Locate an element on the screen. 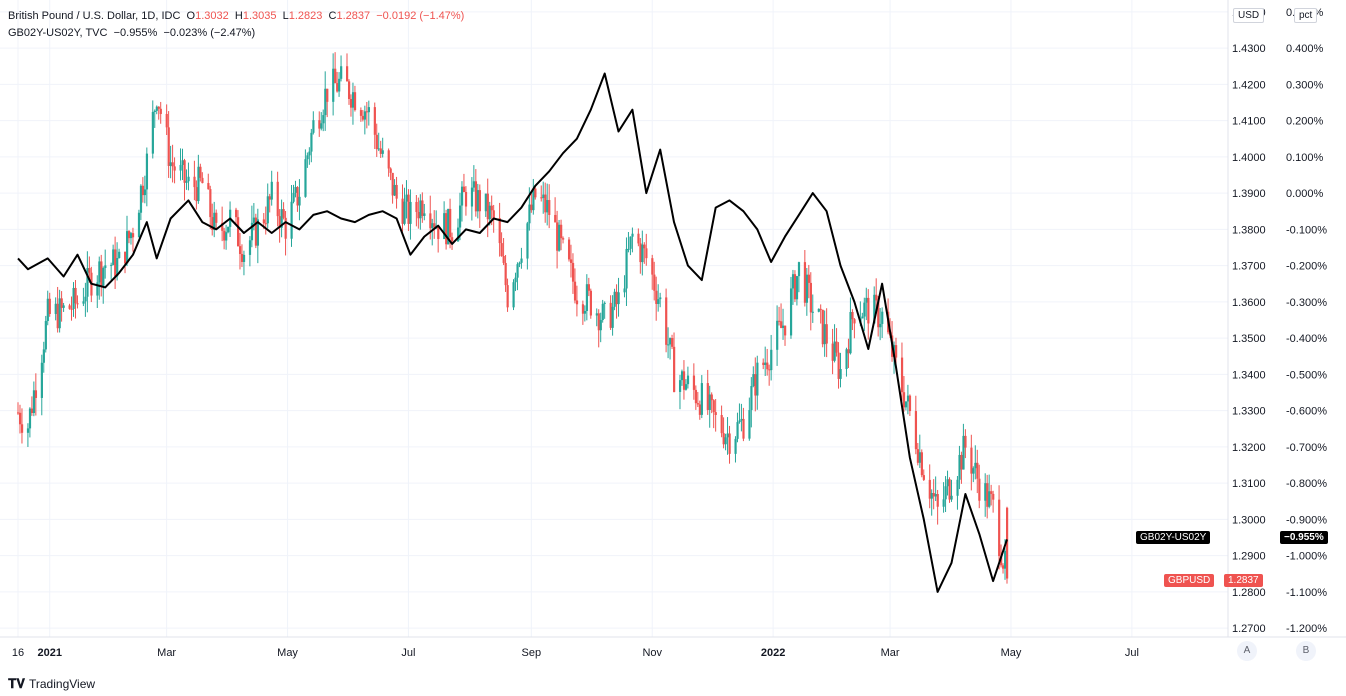 The image size is (1346, 696). usd-tick-label: 1.3300 is located at coordinates (1249, 412).